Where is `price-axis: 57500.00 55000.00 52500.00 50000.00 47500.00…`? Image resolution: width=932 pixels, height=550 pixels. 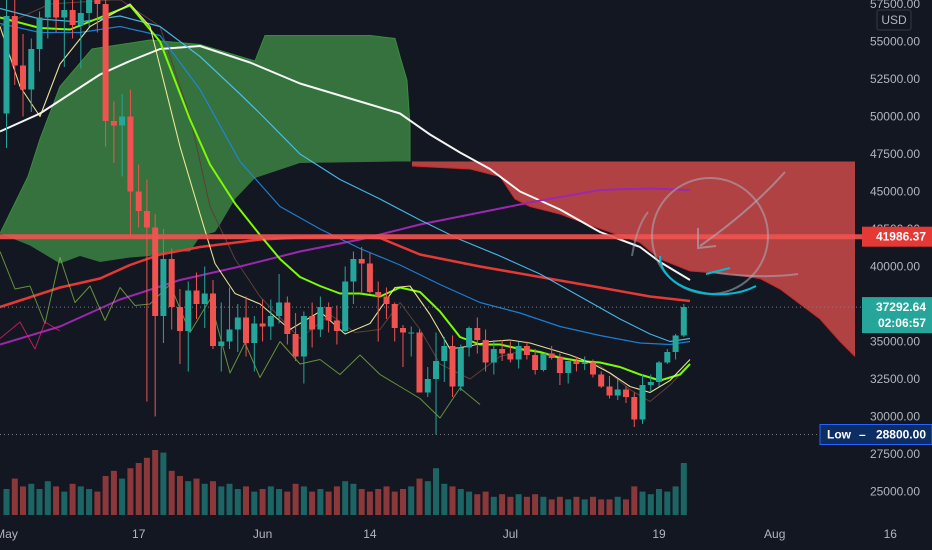
price-axis: 57500.00 55000.00 52500.00 50000.00 47500.00… is located at coordinates (897, 275).